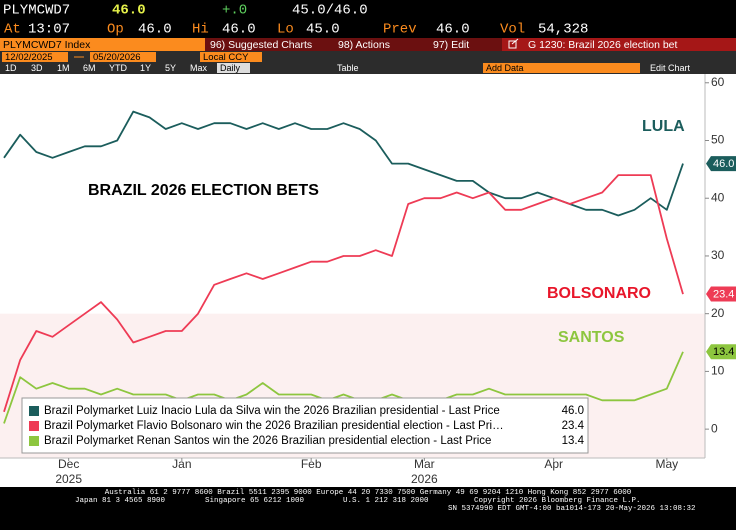 The height and width of the screenshot is (530, 736). I want to click on x-tick-label: May, so click(666, 464).